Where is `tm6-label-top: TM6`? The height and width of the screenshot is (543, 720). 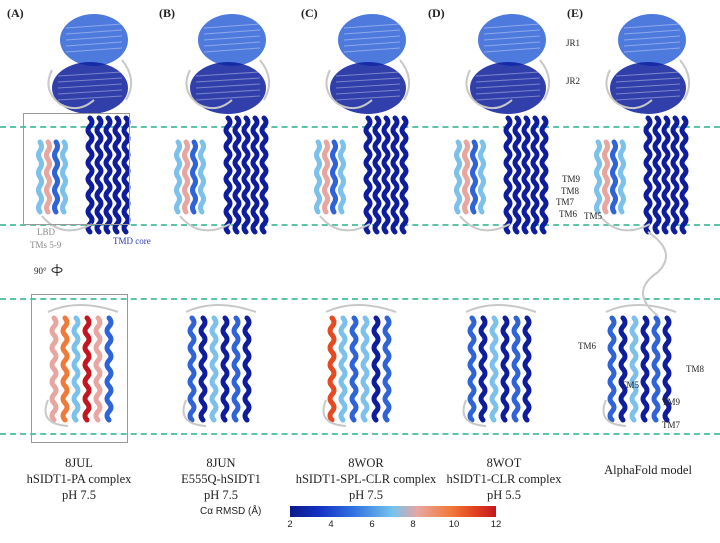
tm6-label-top: TM6 is located at coordinates (568, 214).